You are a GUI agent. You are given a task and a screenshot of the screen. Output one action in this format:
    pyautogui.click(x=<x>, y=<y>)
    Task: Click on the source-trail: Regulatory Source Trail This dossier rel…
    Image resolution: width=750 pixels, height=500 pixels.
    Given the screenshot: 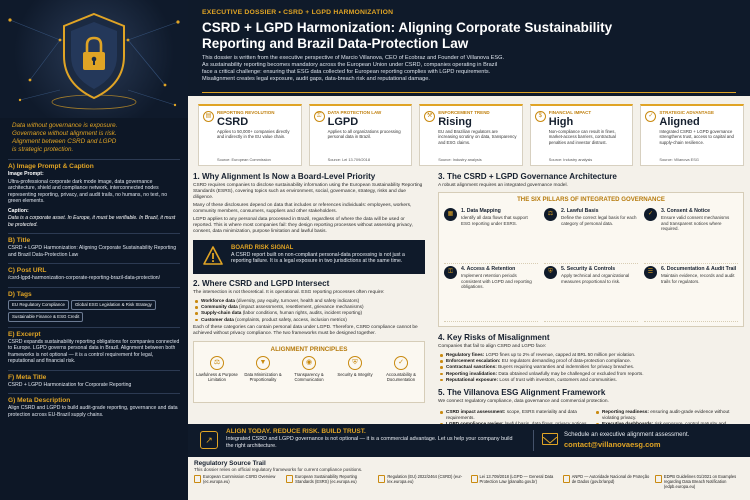 What is the action you would take?
    pyautogui.click(x=469, y=479)
    